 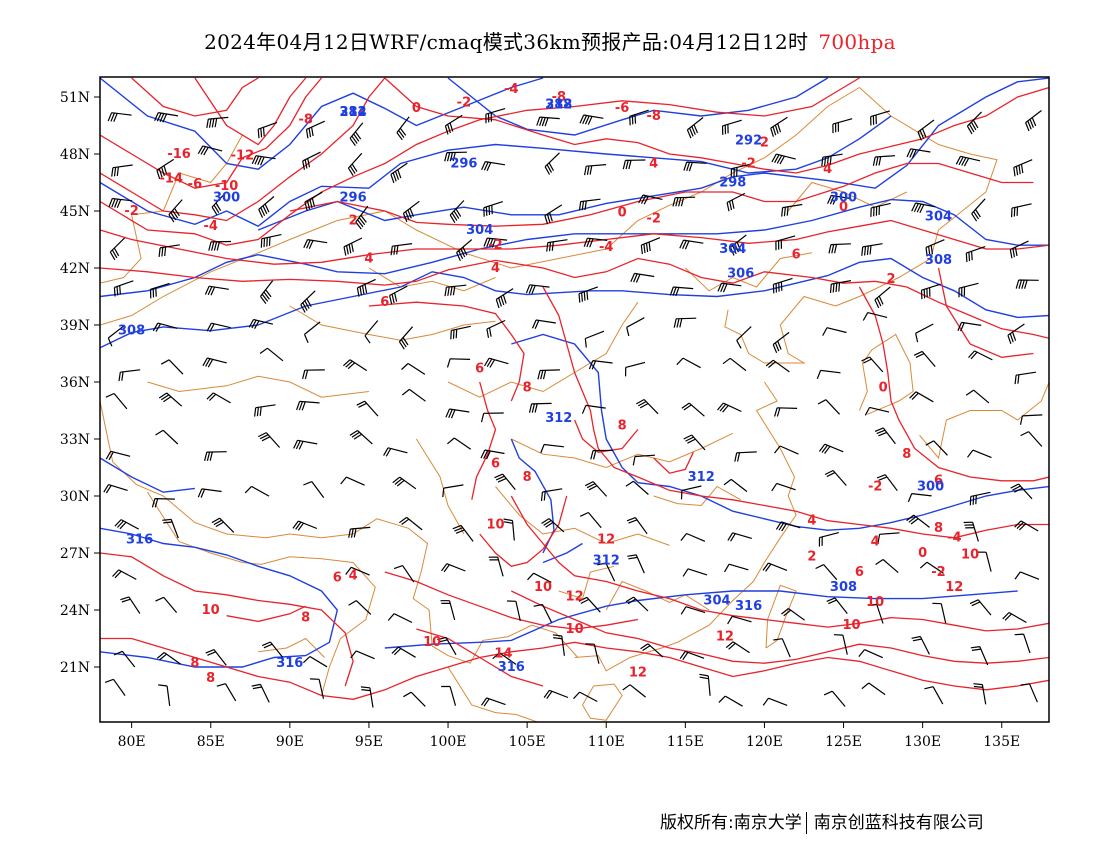 I want to click on lon-tick-label: 130E, so click(x=922, y=742).